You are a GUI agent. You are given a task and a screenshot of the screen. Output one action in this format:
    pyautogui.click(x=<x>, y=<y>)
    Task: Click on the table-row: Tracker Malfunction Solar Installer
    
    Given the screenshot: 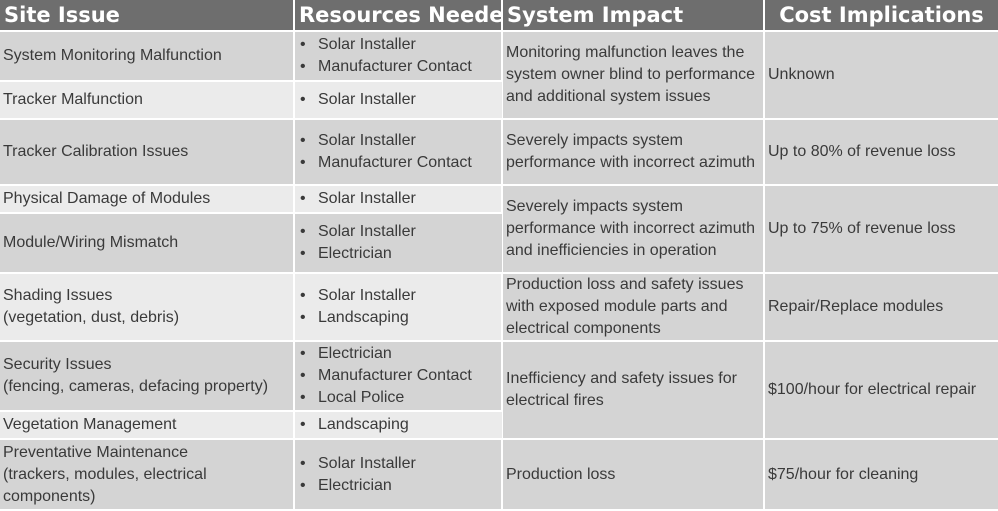 What is the action you would take?
    pyautogui.click(x=499, y=100)
    